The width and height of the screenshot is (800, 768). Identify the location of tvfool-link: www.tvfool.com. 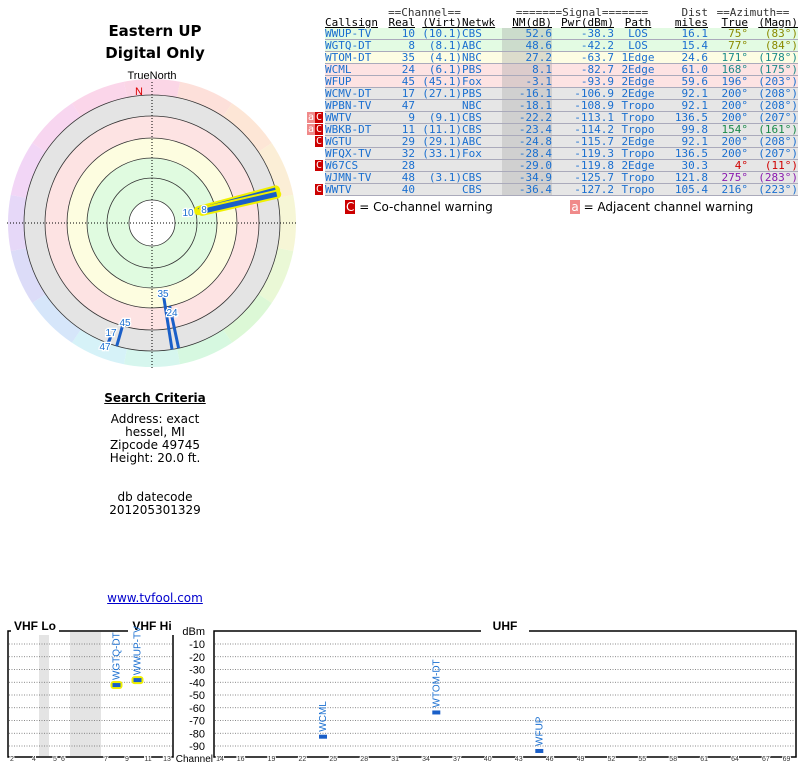
(155, 598).